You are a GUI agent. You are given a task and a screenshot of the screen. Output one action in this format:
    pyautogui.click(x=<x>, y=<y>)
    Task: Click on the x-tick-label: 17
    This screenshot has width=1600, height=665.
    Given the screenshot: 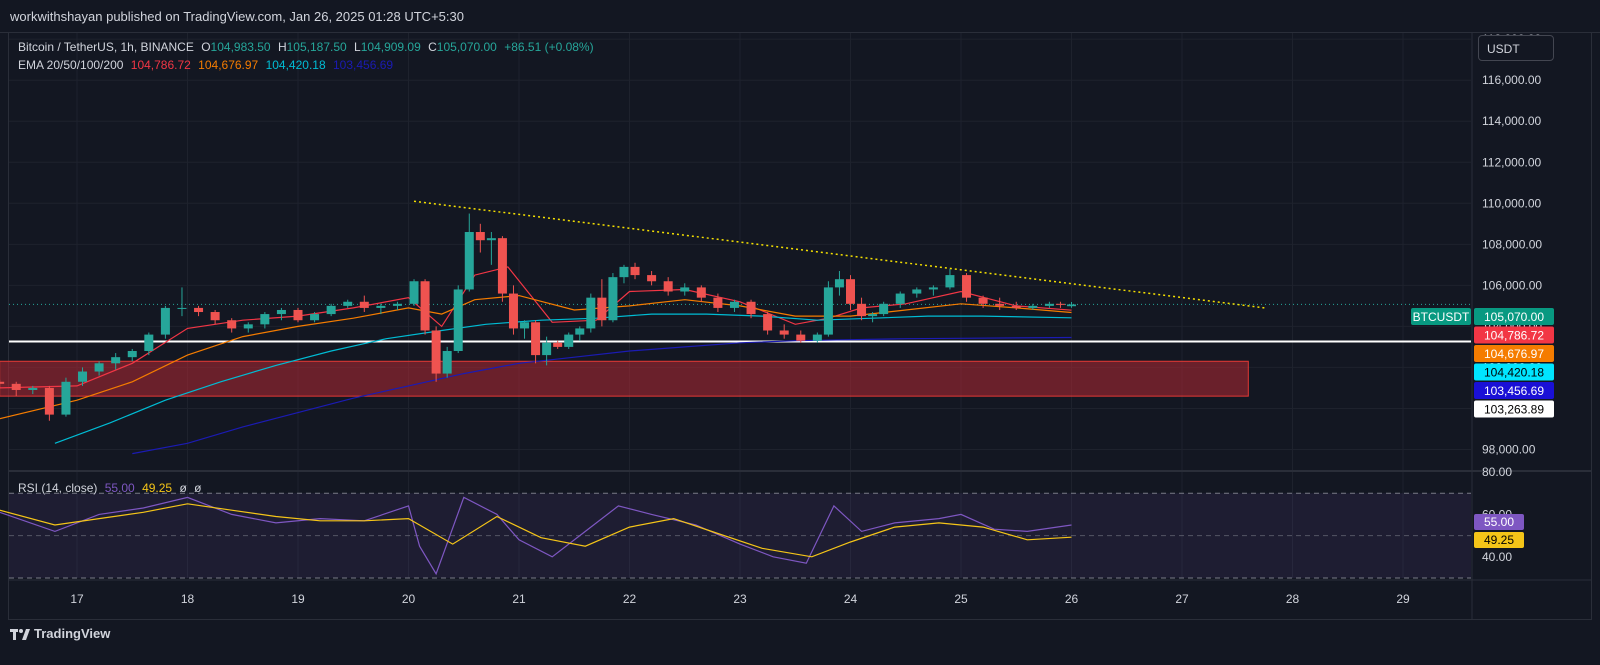 What is the action you would take?
    pyautogui.click(x=77, y=599)
    